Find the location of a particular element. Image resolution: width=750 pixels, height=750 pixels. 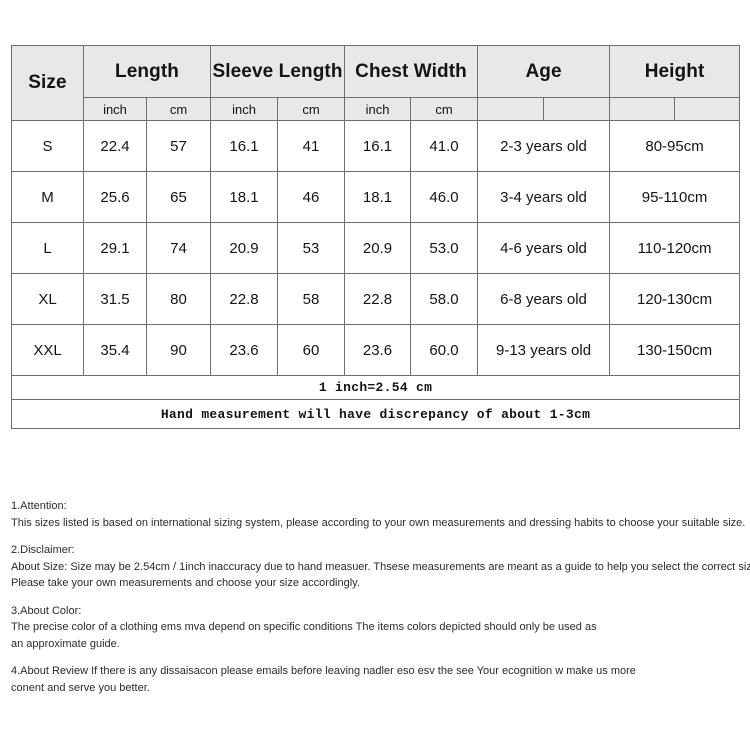

cell-sleeve-cm: 46 is located at coordinates (311, 197).